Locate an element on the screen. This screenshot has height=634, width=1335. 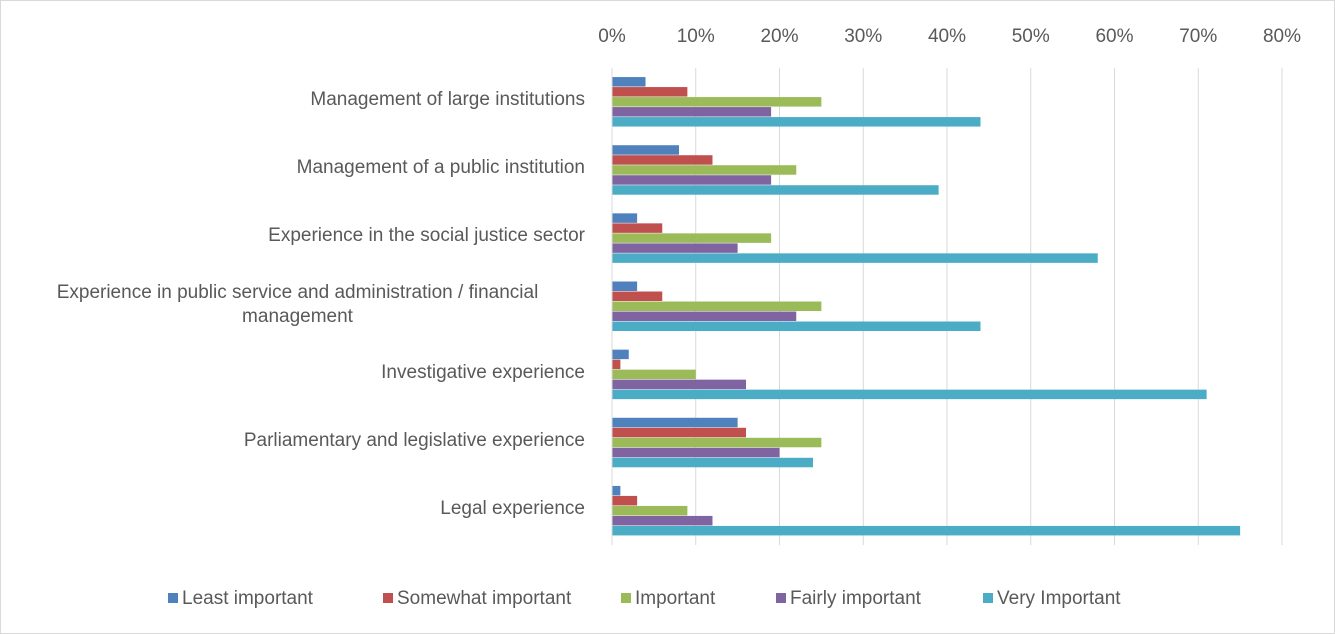
x-tick-label: 50% is located at coordinates (1031, 36).